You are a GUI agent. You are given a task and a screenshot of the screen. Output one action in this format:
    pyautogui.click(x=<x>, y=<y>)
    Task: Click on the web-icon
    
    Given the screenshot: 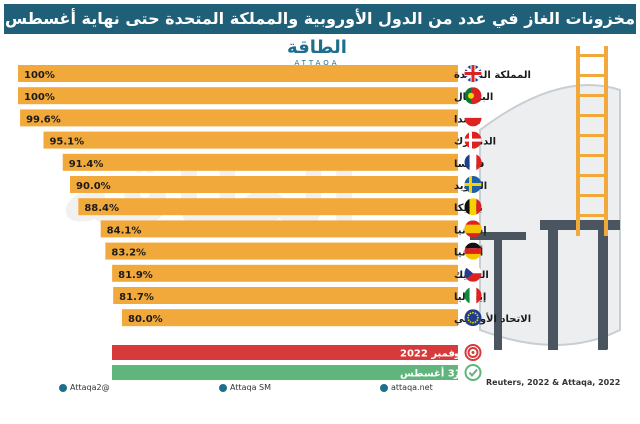 What is the action you would take?
    pyautogui.click(x=384, y=388)
    